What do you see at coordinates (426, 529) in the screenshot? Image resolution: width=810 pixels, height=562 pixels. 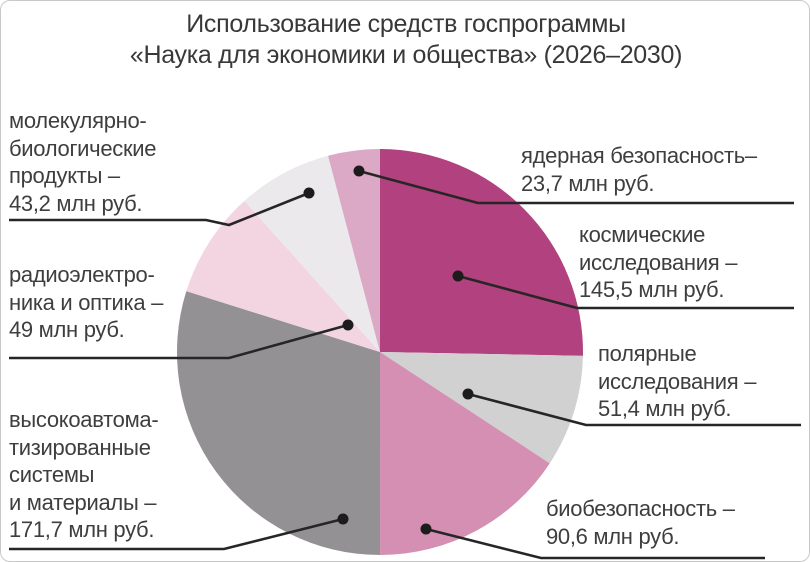 I see `leader-dot-biosafety` at bounding box center [426, 529].